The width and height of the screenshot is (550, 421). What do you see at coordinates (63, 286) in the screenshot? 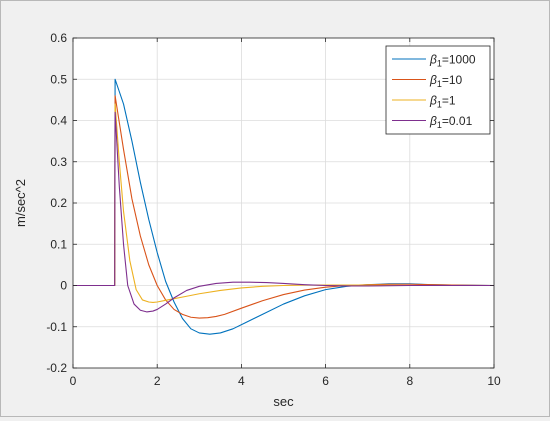
I see `y-tick-label: 0` at bounding box center [63, 286].